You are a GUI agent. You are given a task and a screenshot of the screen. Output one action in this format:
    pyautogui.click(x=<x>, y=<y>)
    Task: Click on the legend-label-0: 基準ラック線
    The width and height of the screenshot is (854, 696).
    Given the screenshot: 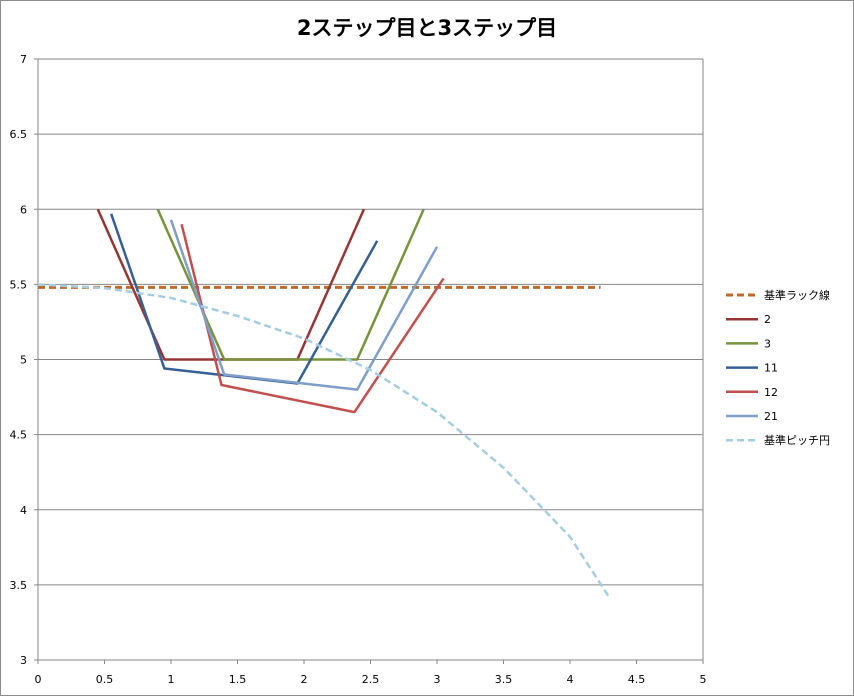 What is the action you would take?
    pyautogui.click(x=797, y=295)
    